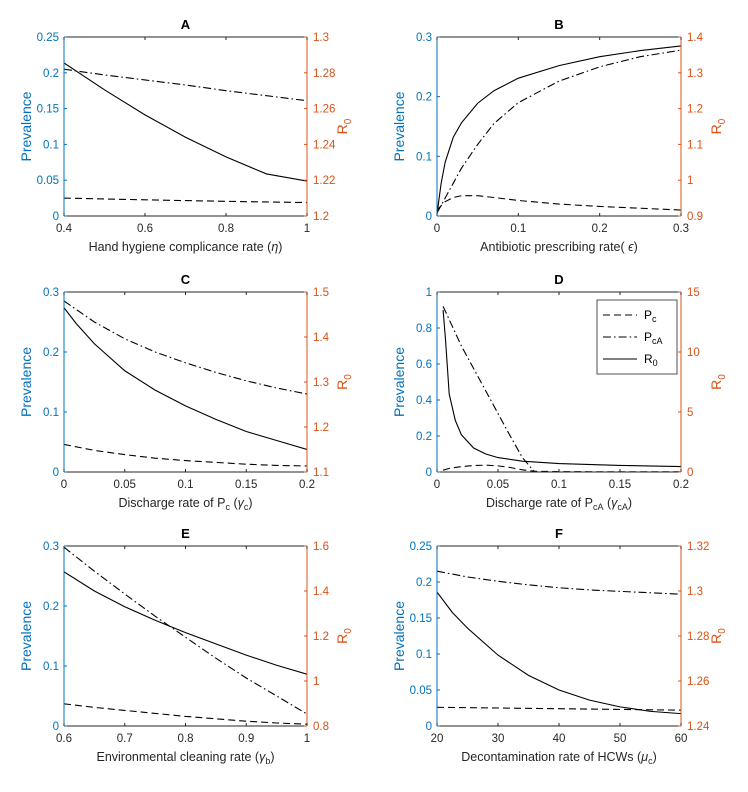  Describe the element at coordinates (690, 413) in the screenshot. I see `y-right-tick-label: 5` at that location.